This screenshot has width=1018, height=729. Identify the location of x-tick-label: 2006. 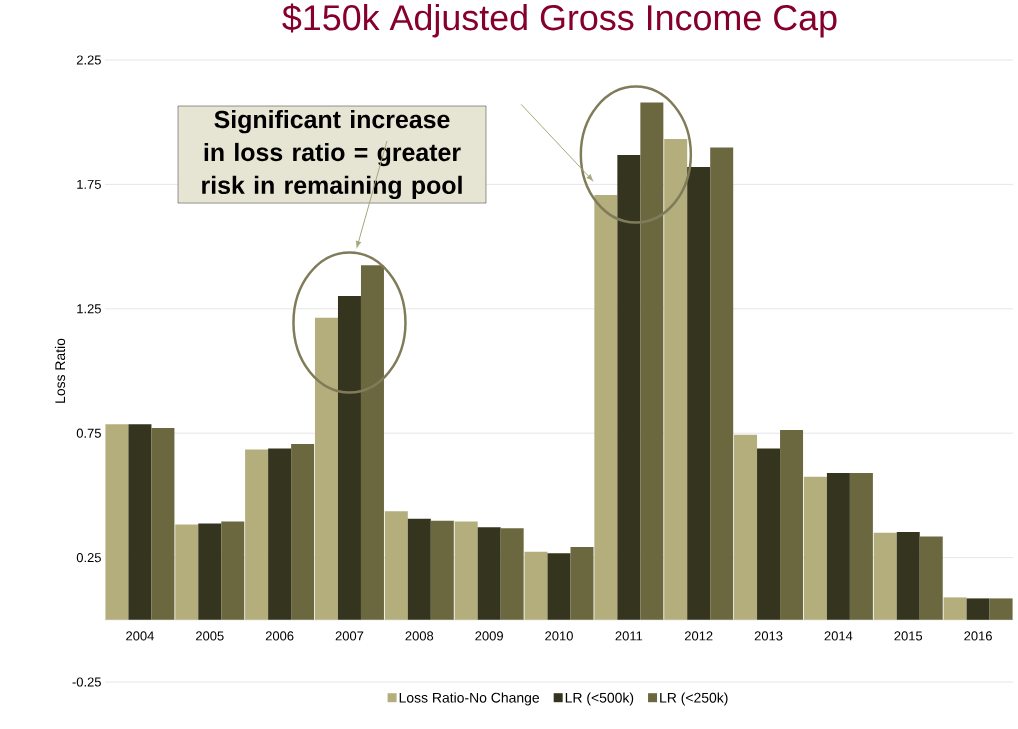
(279, 636).